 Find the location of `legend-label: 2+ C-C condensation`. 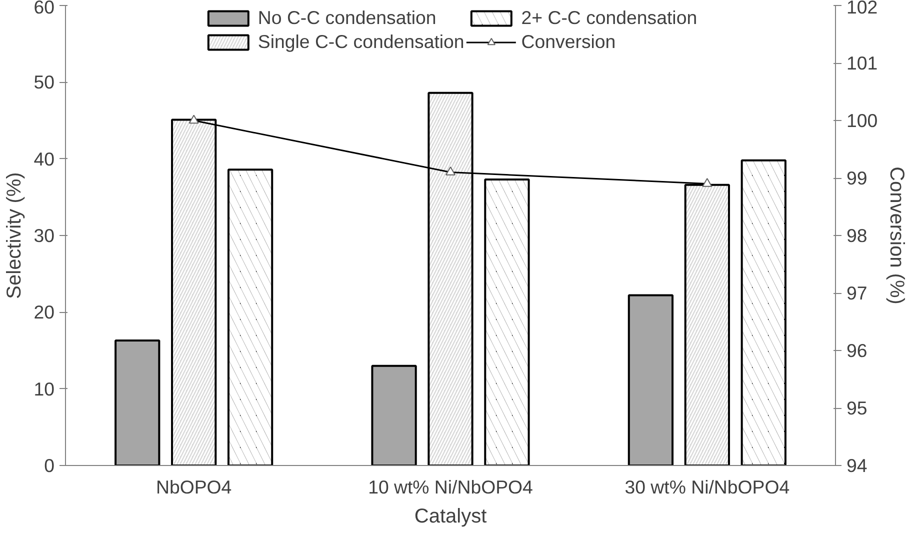

legend-label: 2+ C-C condensation is located at coordinates (609, 18).